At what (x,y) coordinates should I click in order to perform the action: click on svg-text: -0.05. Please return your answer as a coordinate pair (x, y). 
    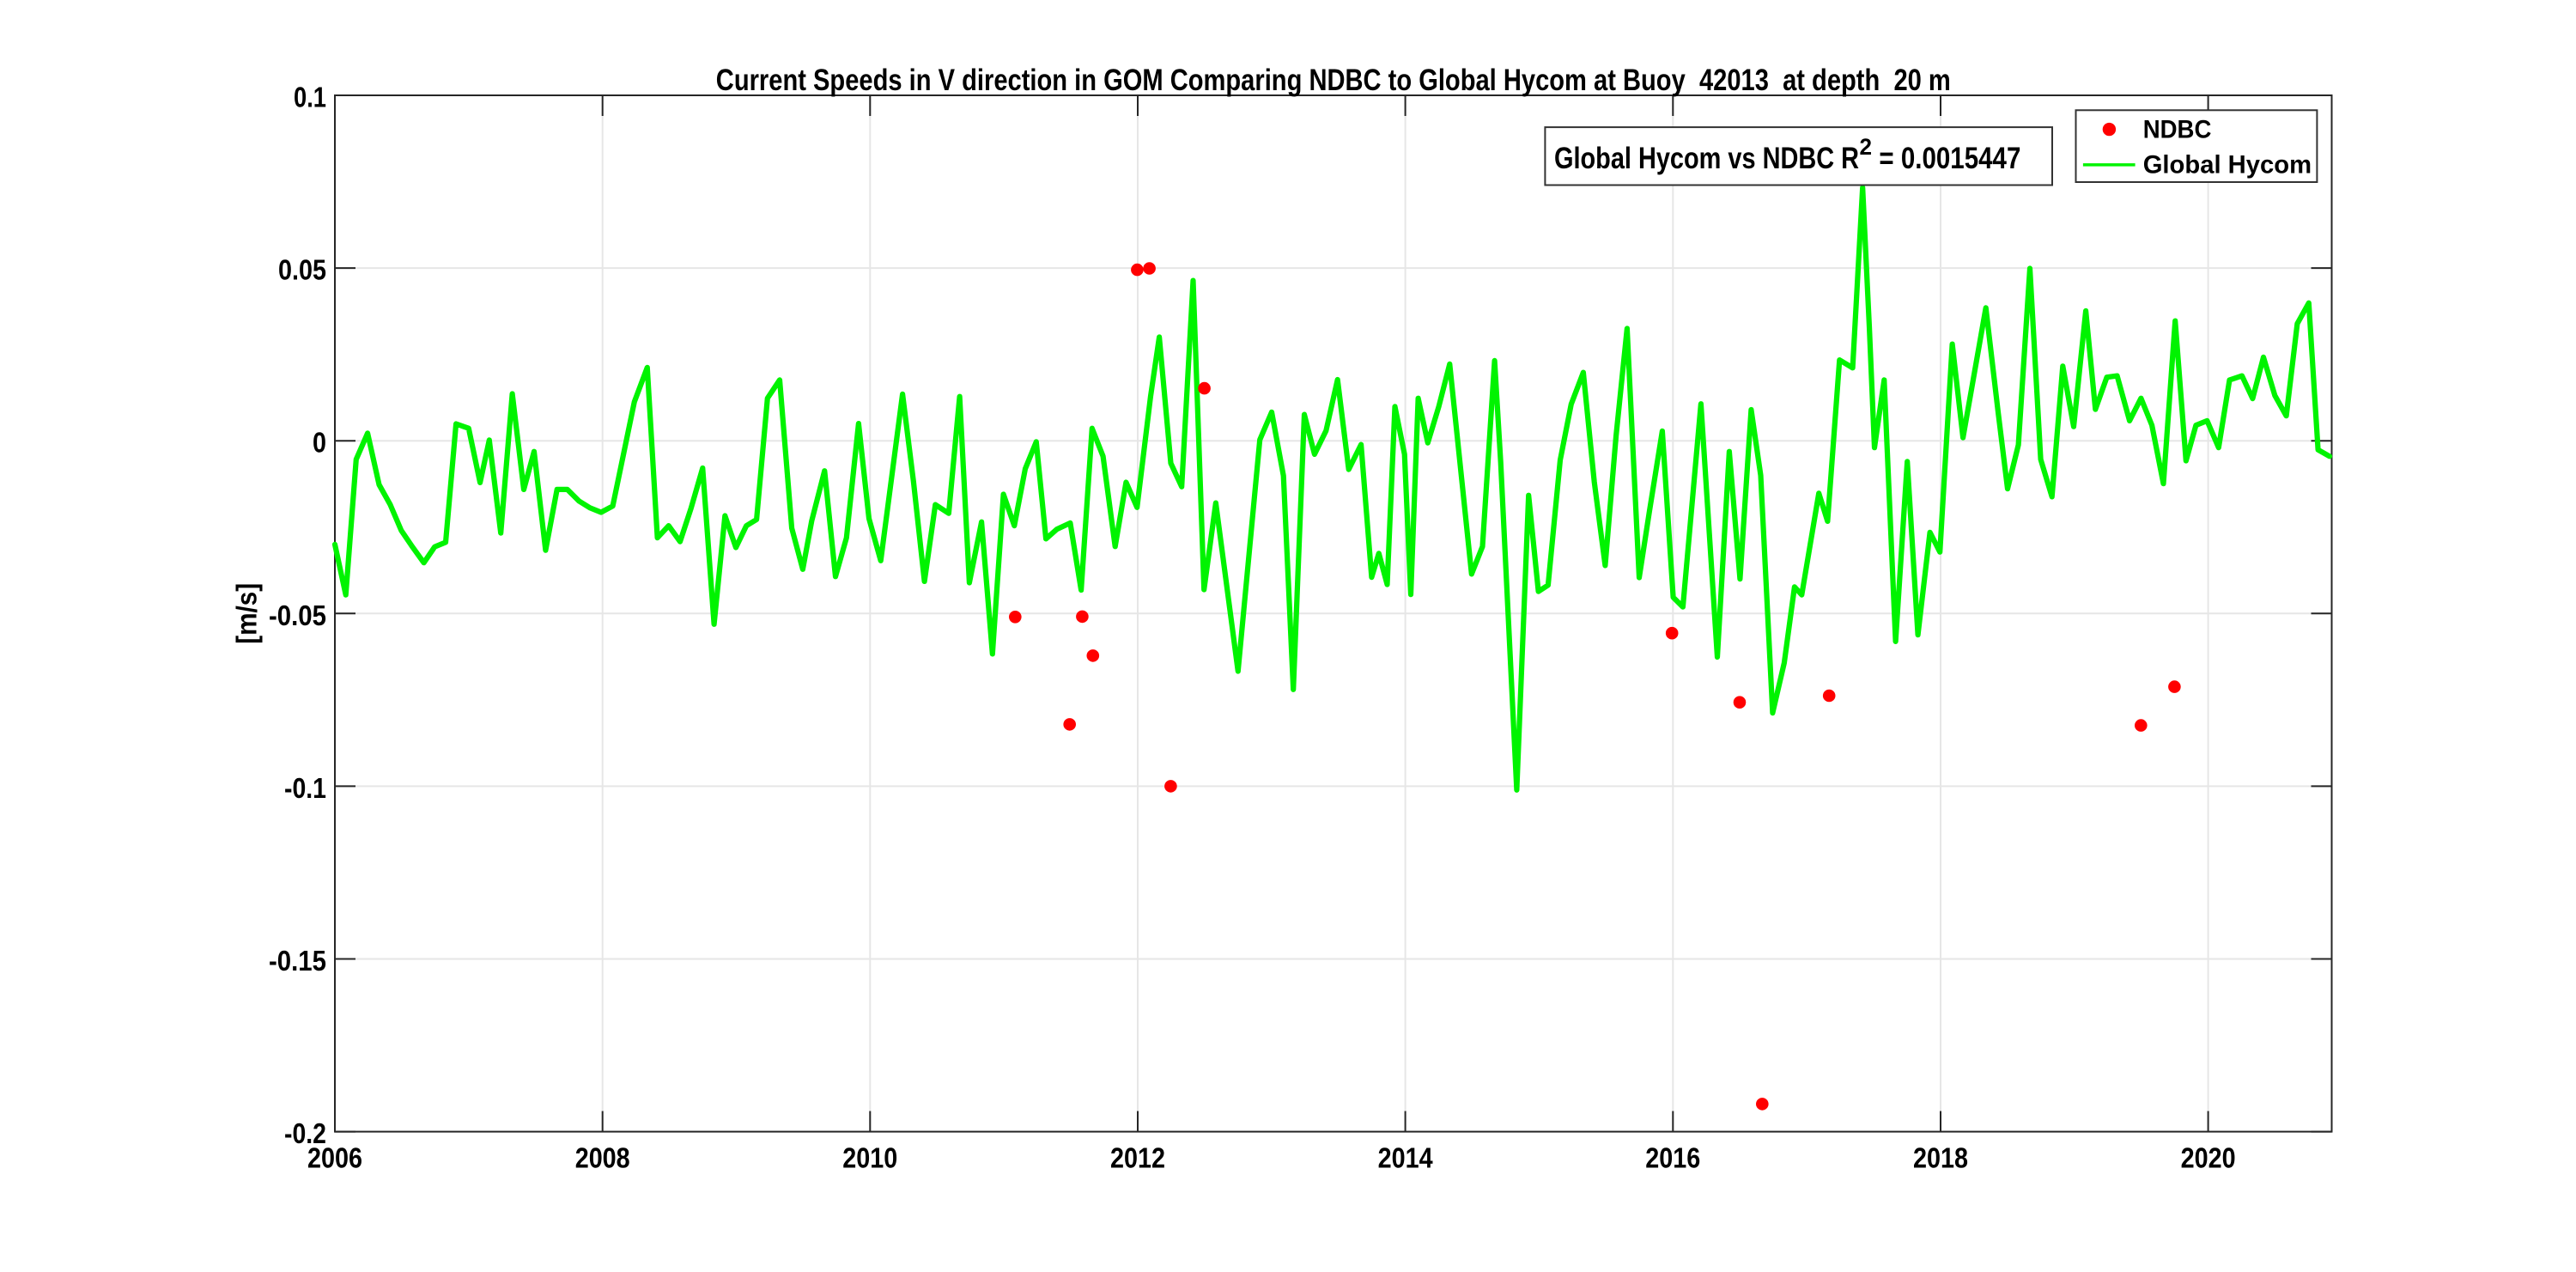
    Looking at the image, I should click on (297, 616).